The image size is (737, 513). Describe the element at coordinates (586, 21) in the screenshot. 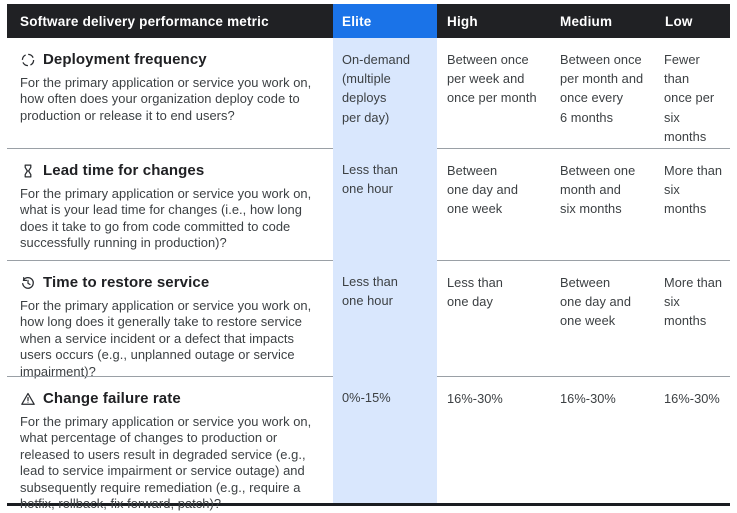

I see `column-header-medium-label: Medium` at that location.